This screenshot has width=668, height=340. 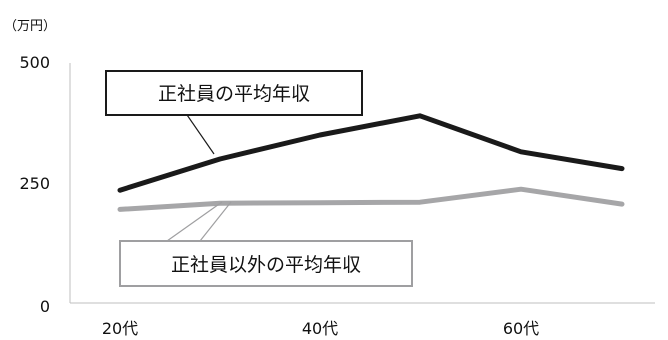 I want to click on callout-leader-non-full-time-a, so click(x=194, y=221).